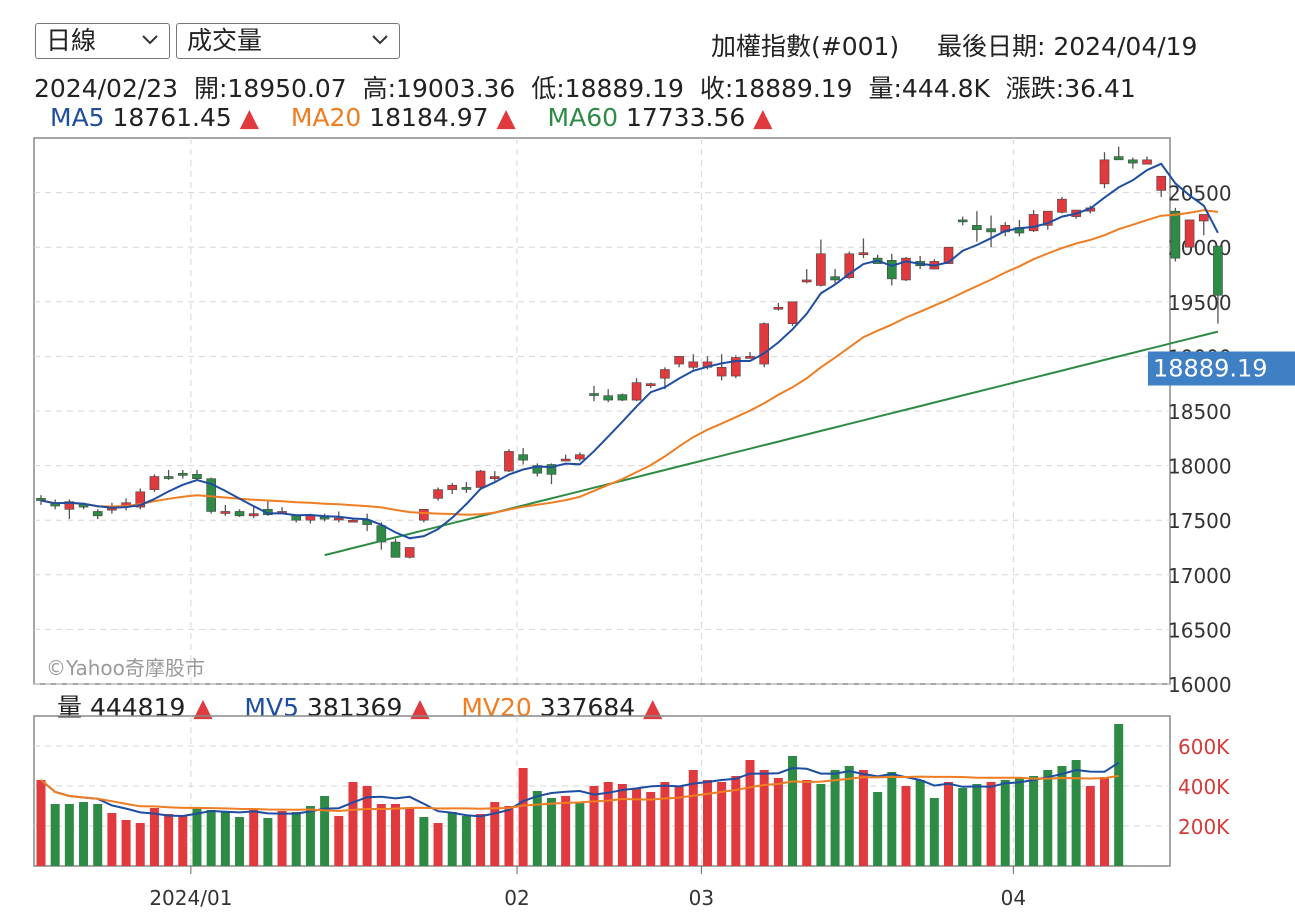  Describe the element at coordinates (1200, 467) in the screenshot. I see `price-tick-label: 18000` at that location.